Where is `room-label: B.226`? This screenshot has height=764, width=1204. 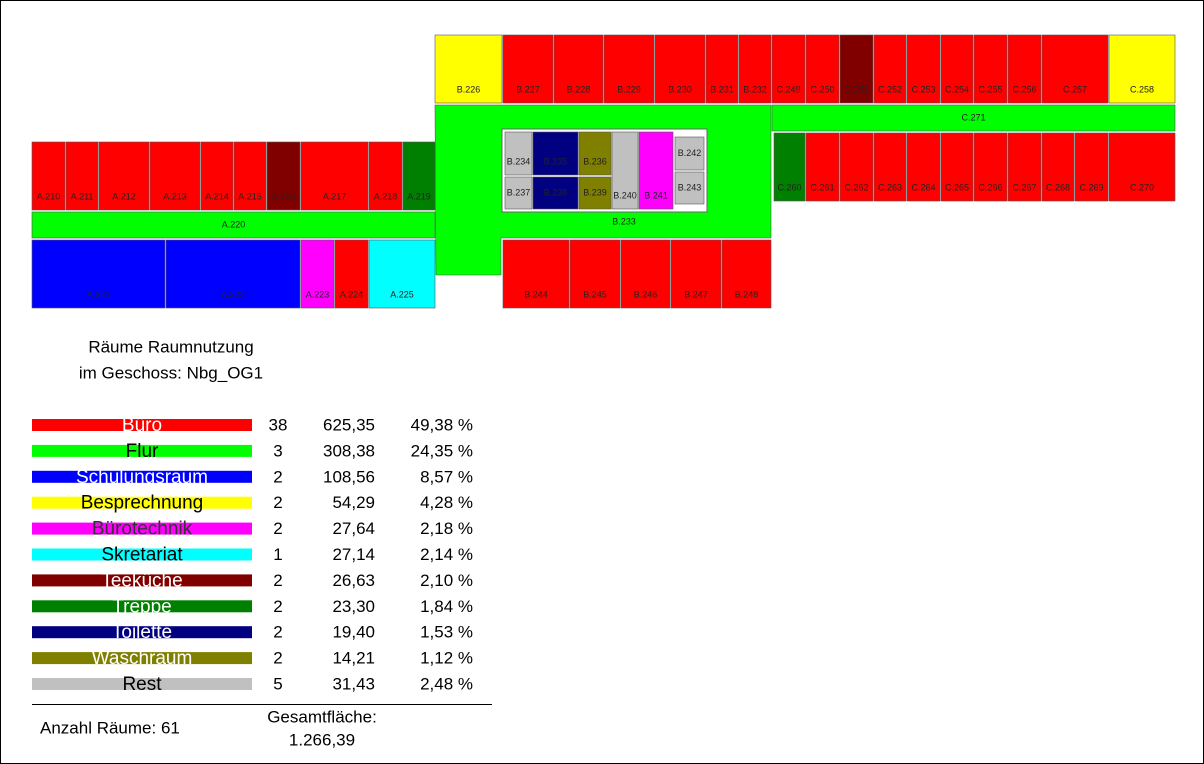
room-label: B.226 is located at coordinates (469, 89).